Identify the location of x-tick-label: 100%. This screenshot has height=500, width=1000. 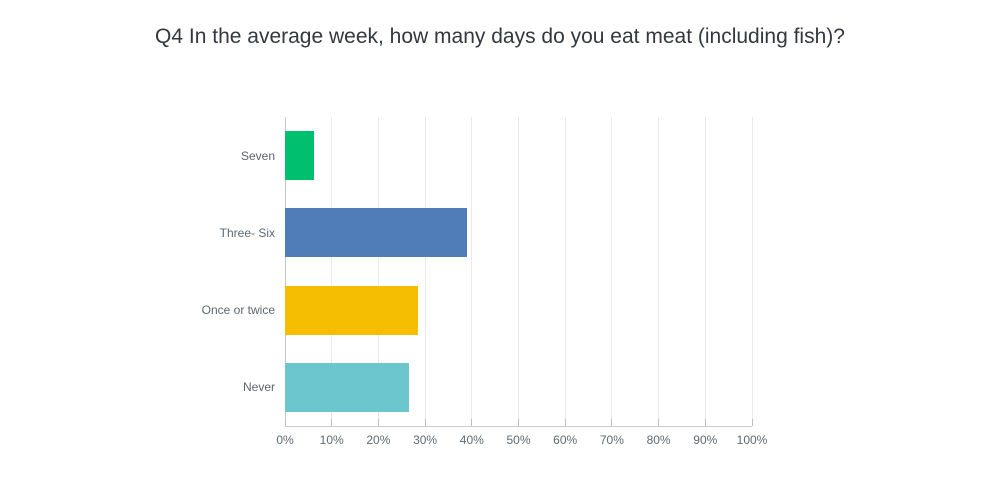
(752, 440).